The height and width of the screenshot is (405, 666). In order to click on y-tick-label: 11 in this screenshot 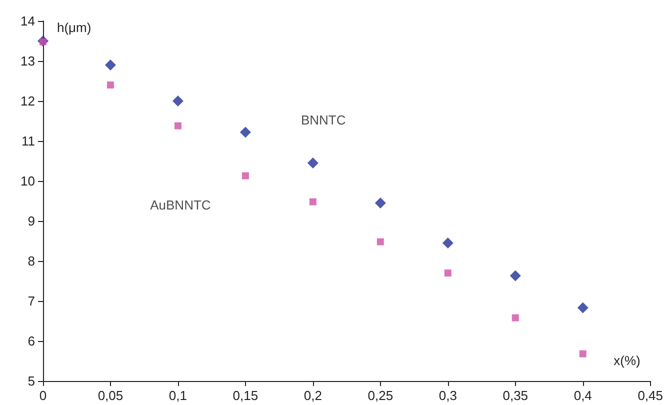, I will do `click(28, 141)`.